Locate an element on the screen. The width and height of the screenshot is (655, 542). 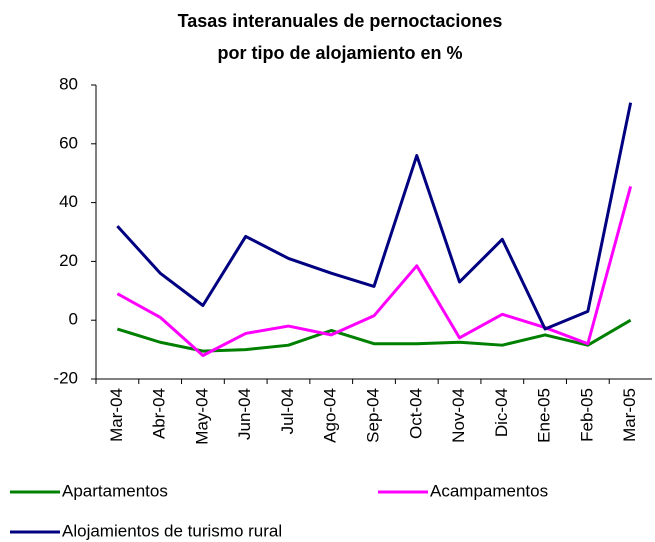
x-tick-label: May-04 is located at coordinates (201, 416).